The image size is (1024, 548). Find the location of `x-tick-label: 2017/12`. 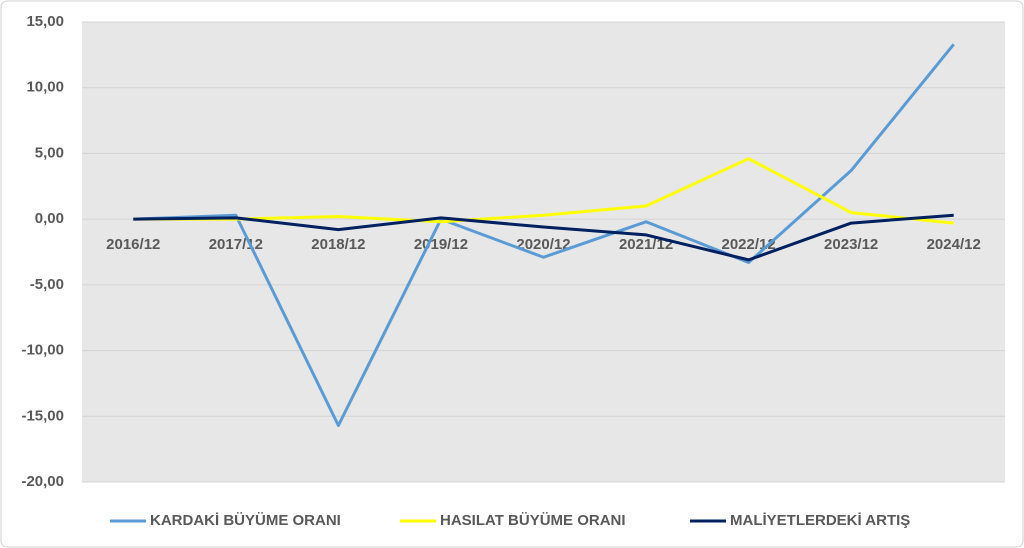

x-tick-label: 2017/12 is located at coordinates (236, 244).